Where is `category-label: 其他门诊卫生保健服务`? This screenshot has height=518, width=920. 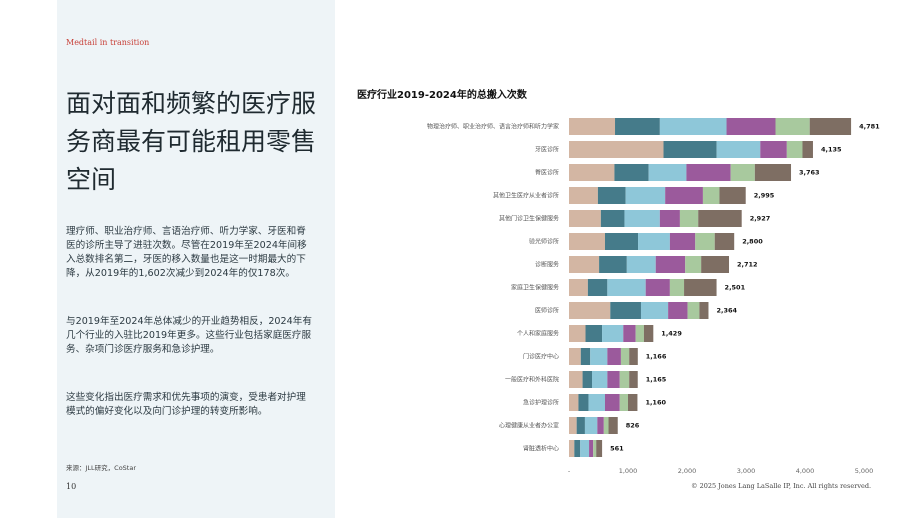
category-label: 其他门诊卫生保健服务 is located at coordinates (529, 219).